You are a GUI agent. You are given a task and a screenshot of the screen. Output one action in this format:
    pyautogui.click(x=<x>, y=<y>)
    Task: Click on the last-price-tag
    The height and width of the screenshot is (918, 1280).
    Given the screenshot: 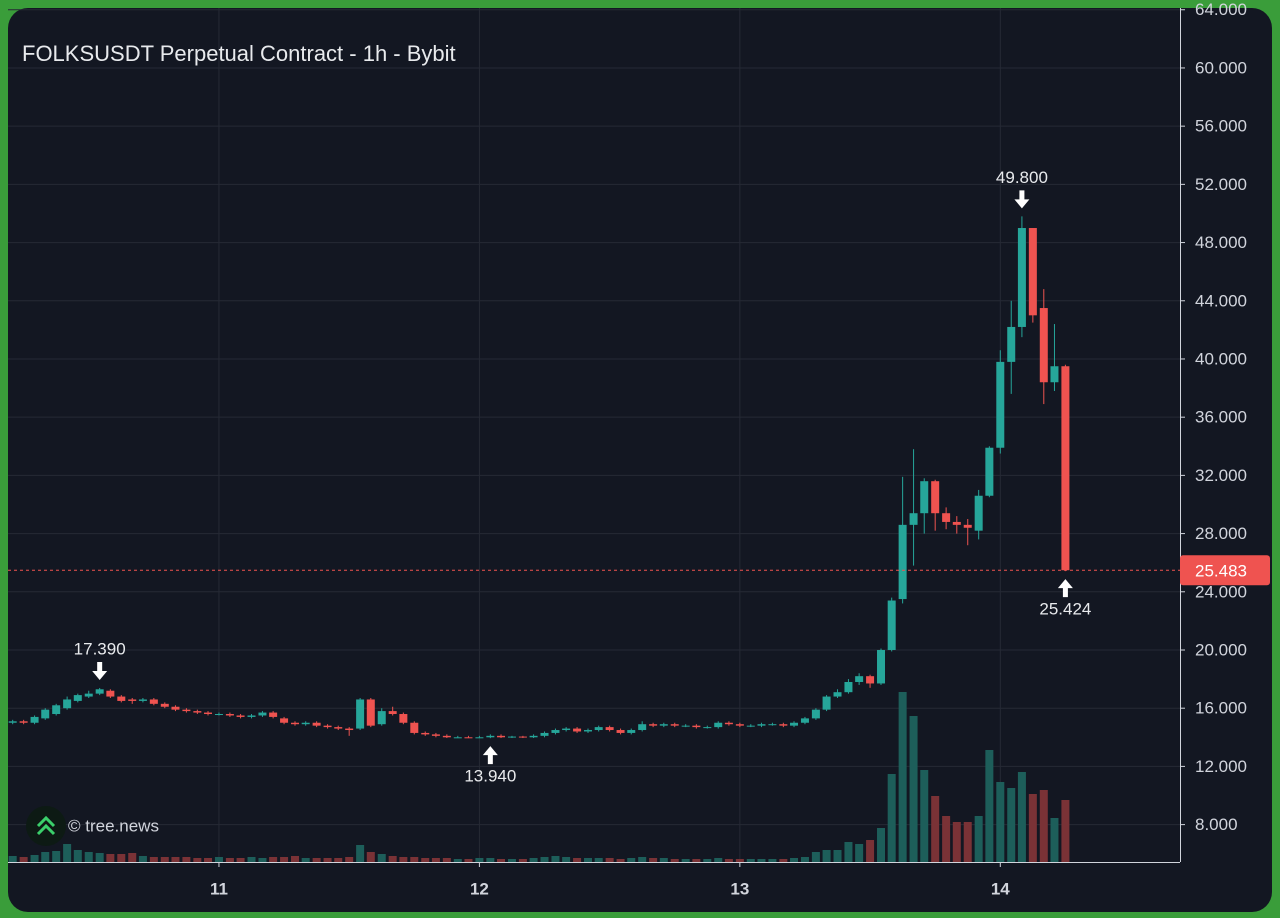 What is the action you would take?
    pyautogui.click(x=1225, y=570)
    